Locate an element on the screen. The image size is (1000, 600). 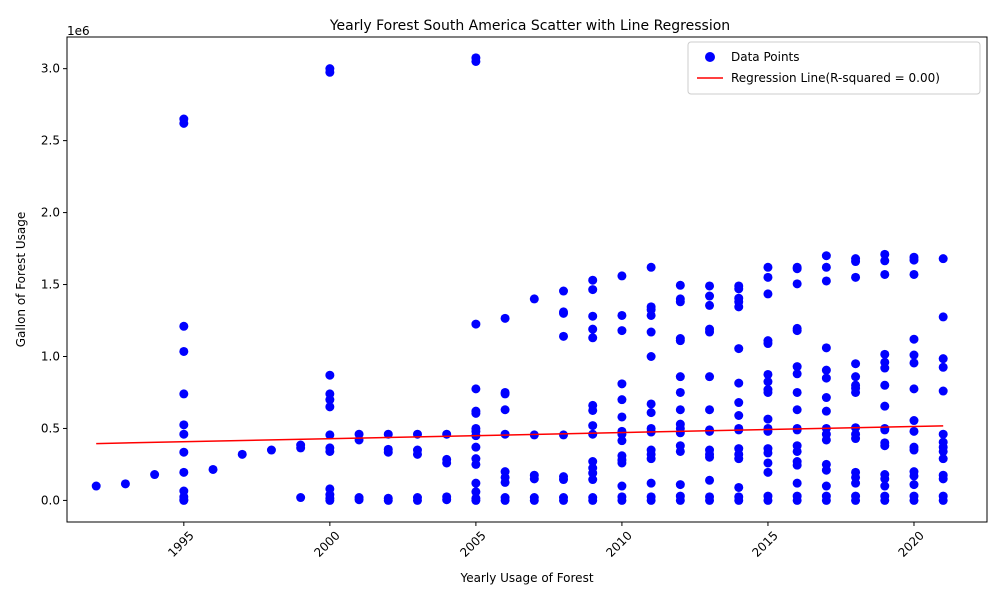
y-axis: 0.0 0.5 1.0 1.5 2.0 2.5 3.0 is located at coordinates (54, 284).